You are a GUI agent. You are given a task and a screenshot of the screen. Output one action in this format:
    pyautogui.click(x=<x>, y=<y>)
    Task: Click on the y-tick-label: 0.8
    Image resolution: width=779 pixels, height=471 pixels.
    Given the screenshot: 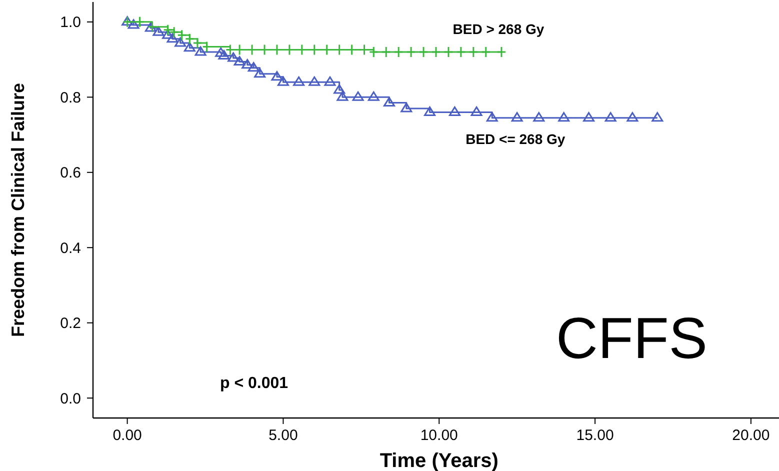 What is the action you would take?
    pyautogui.click(x=70, y=97)
    